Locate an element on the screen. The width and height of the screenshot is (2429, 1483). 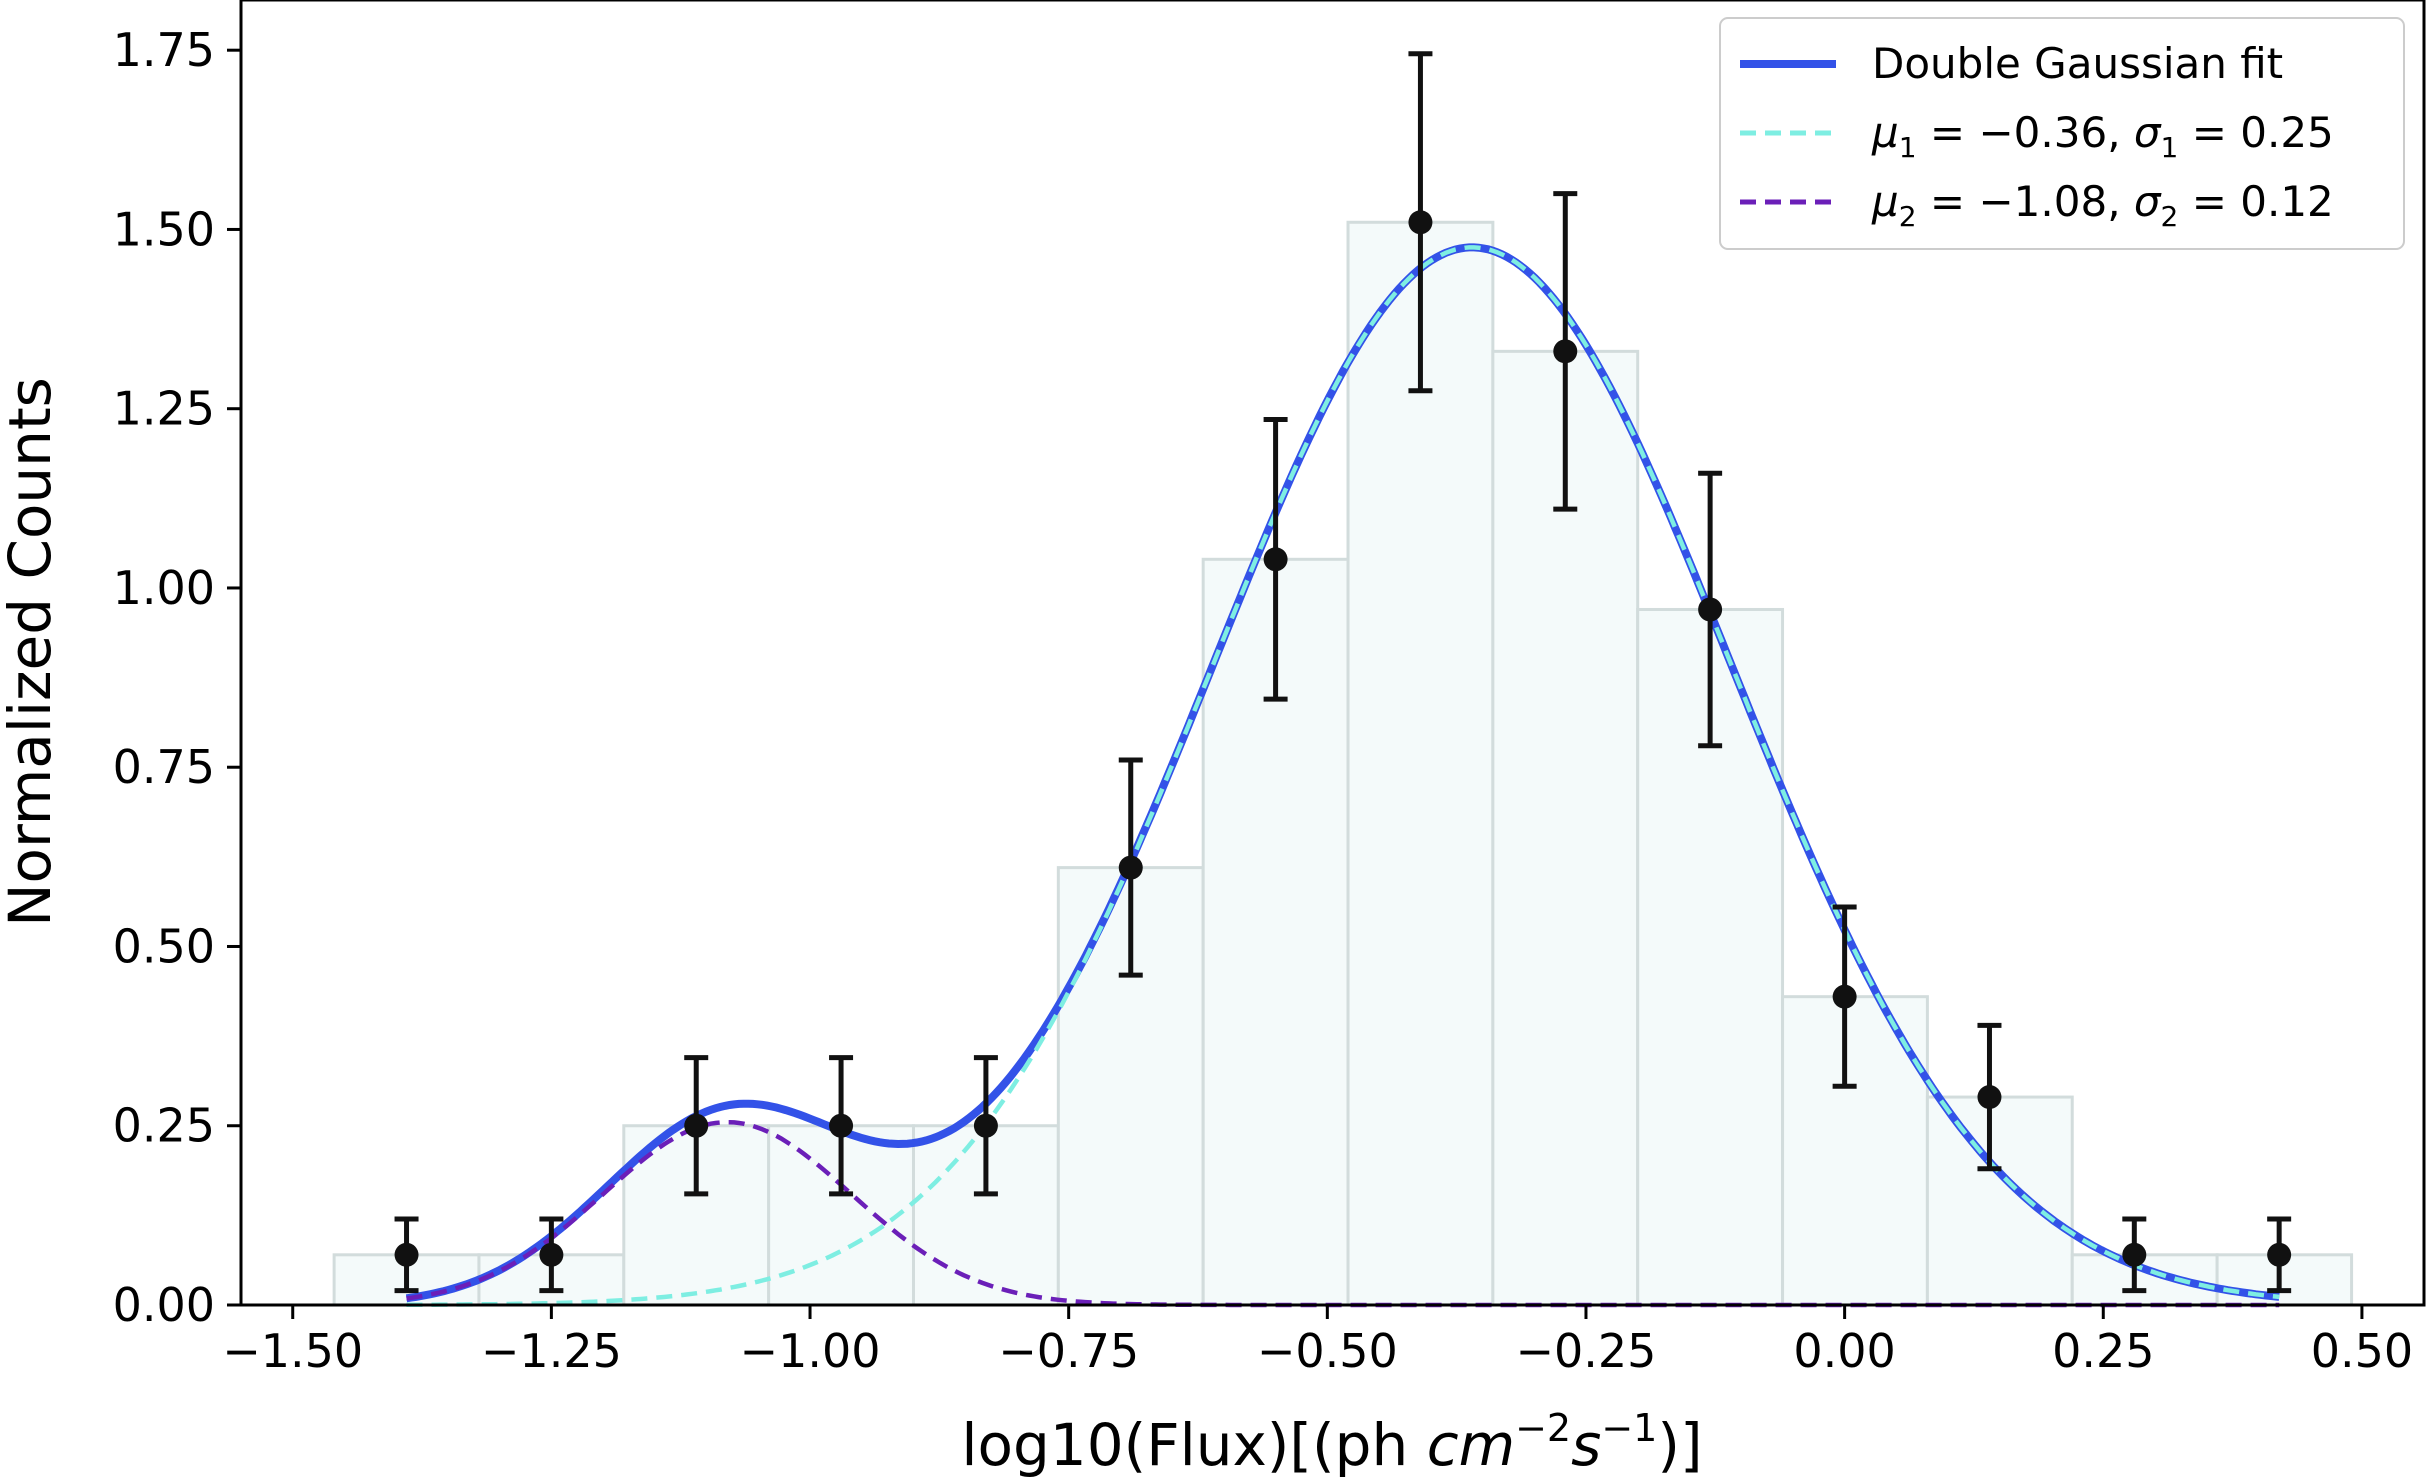
x-tick-label: −1.25 is located at coordinates (551, 1351).